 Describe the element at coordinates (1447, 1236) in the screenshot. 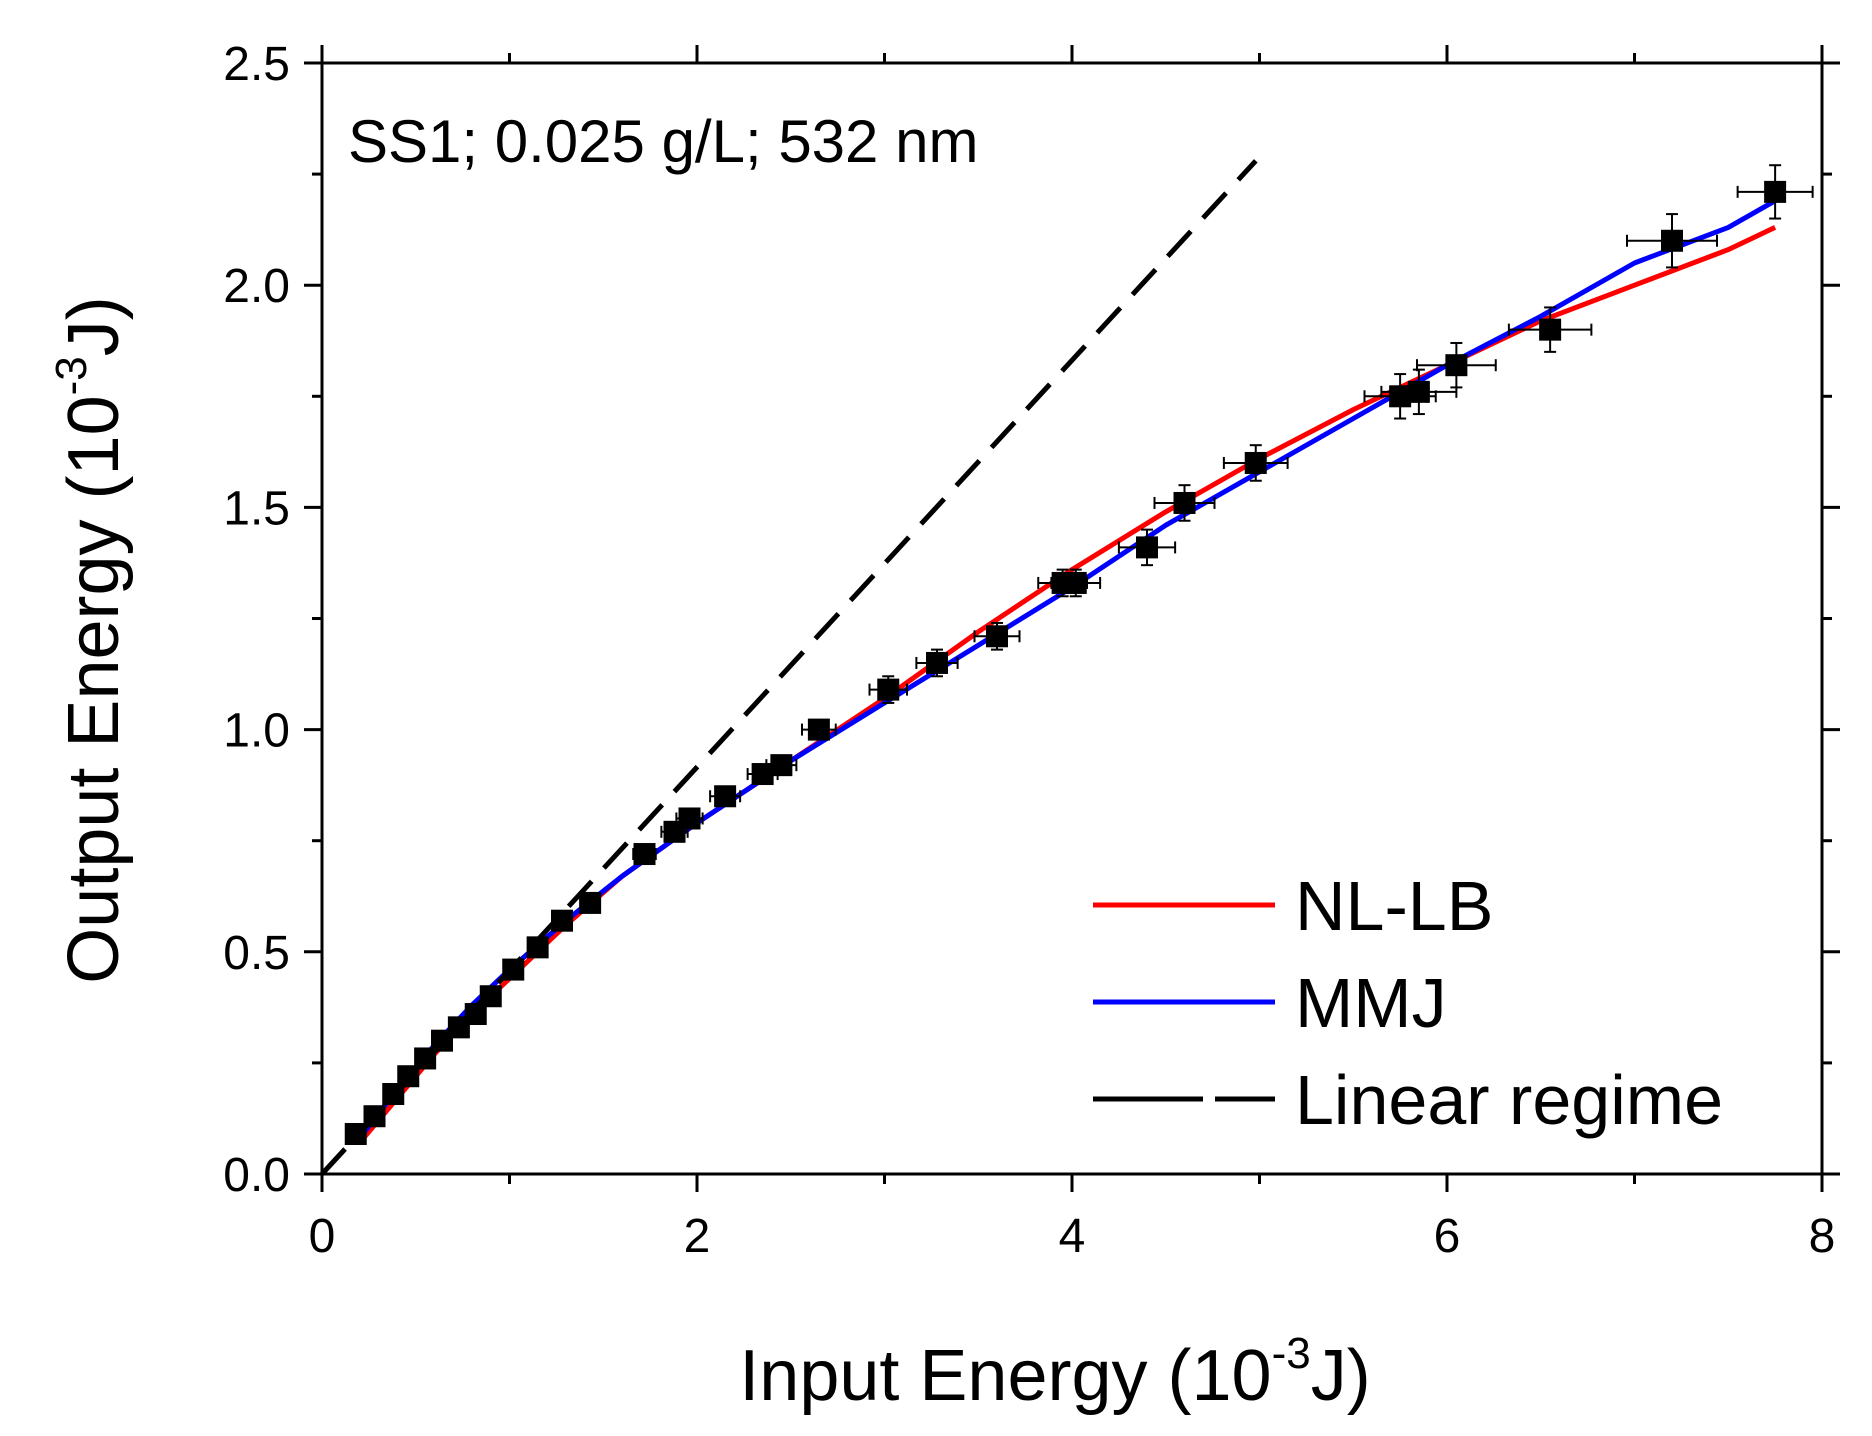

I see `x-tick-label: 6` at that location.